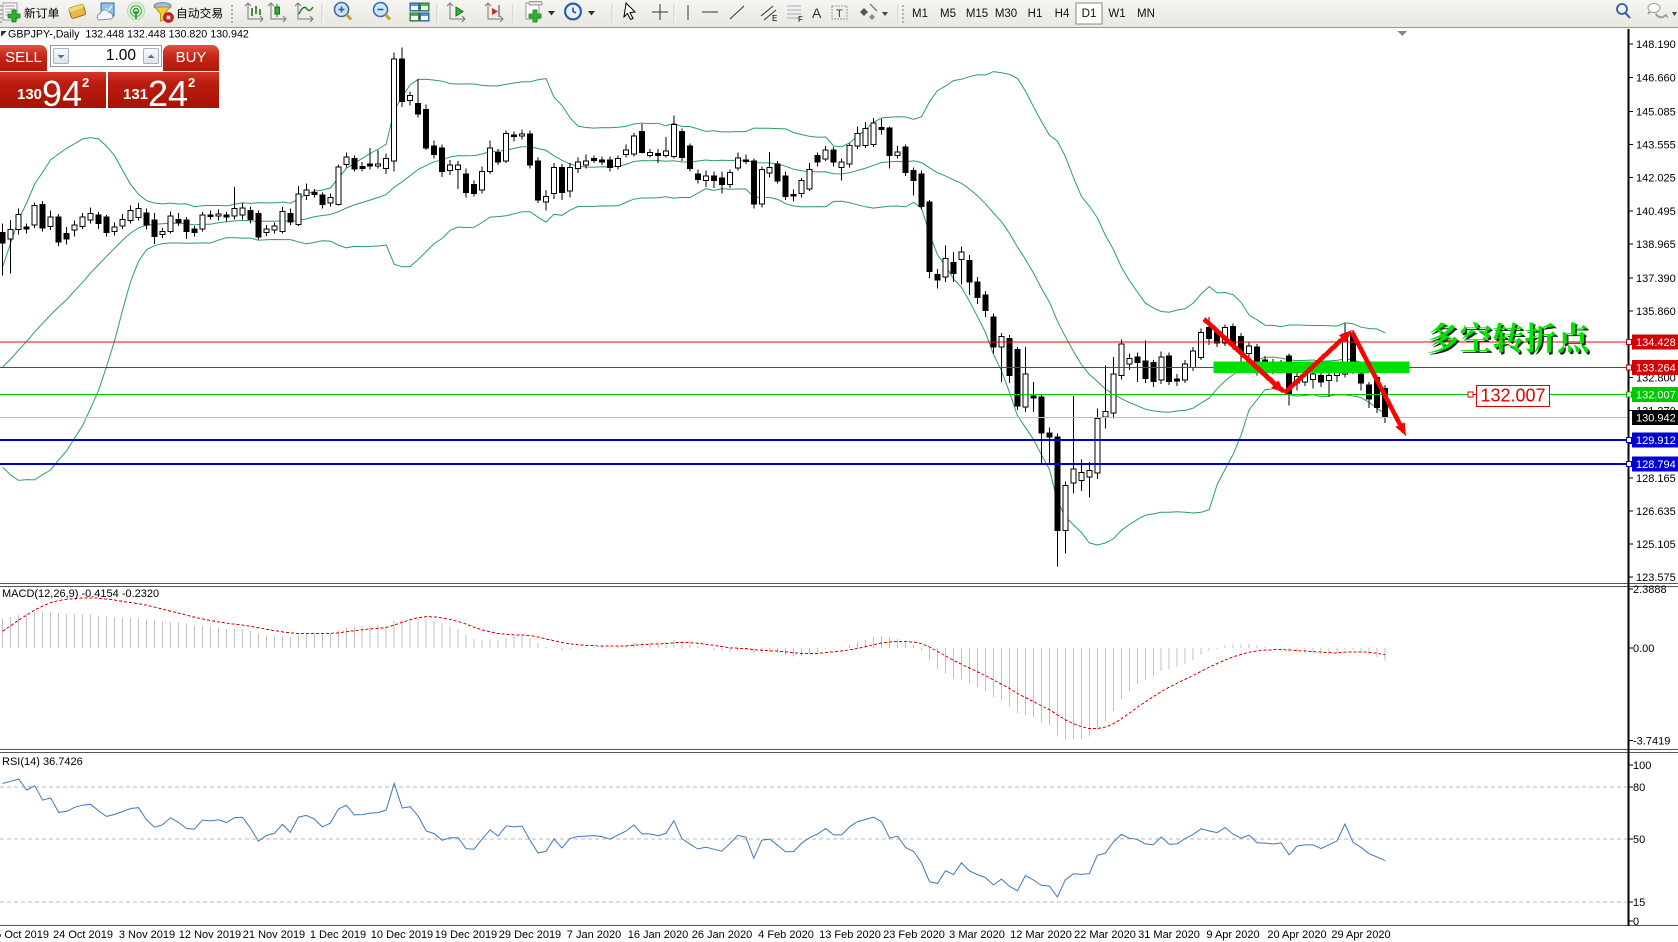 This screenshot has width=1678, height=942. I want to click on svg-text: 19 Dec 2019, so click(466, 935).